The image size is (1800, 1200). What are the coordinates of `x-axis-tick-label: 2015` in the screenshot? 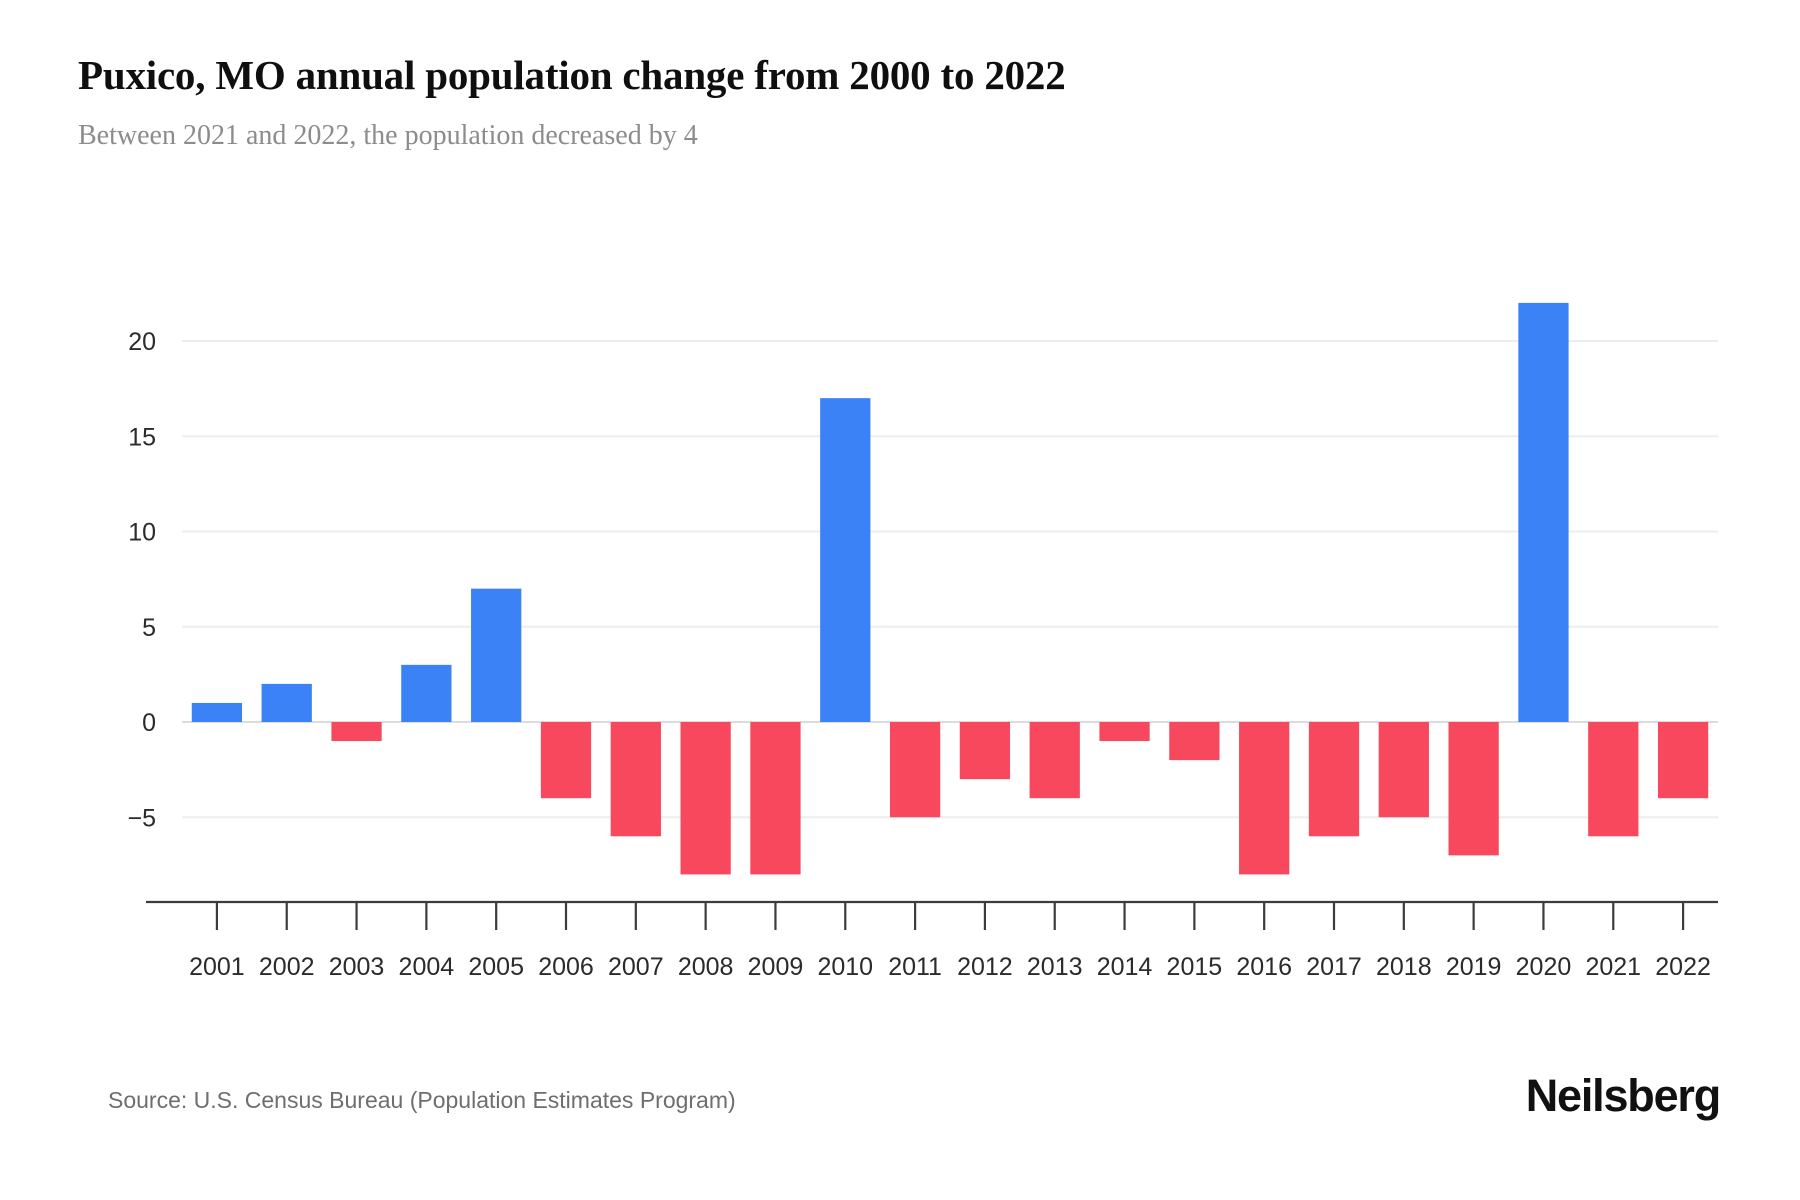 It's located at (1195, 967).